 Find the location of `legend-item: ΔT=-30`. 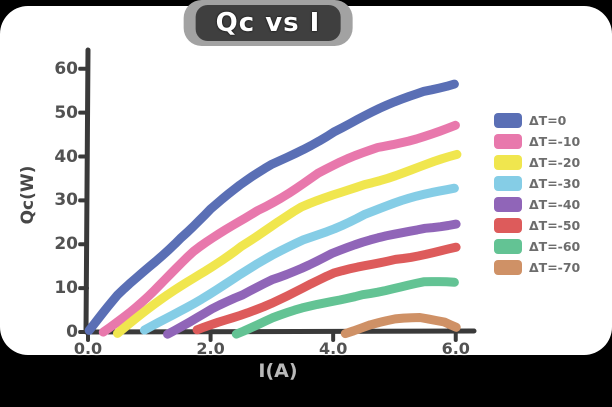

legend-item: ΔT=-30 is located at coordinates (537, 183).